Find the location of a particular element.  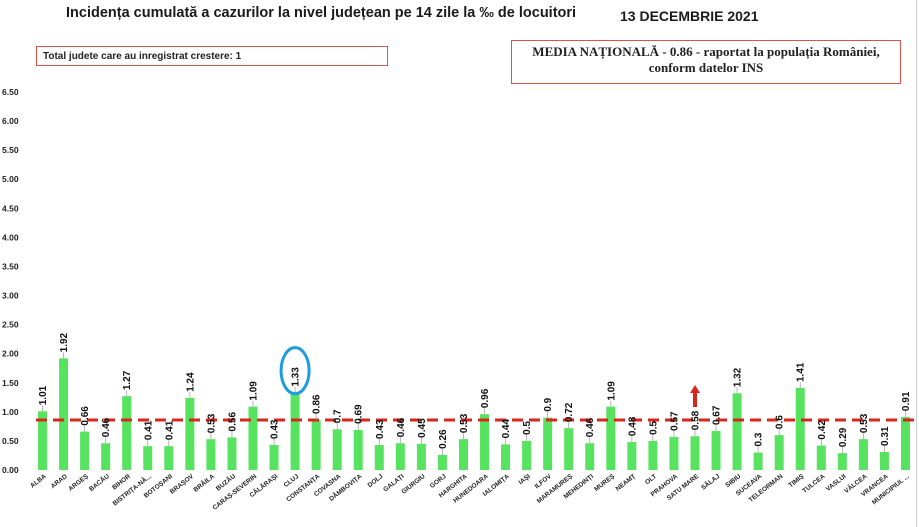

x-tick-label: BACĂU is located at coordinates (99, 482).